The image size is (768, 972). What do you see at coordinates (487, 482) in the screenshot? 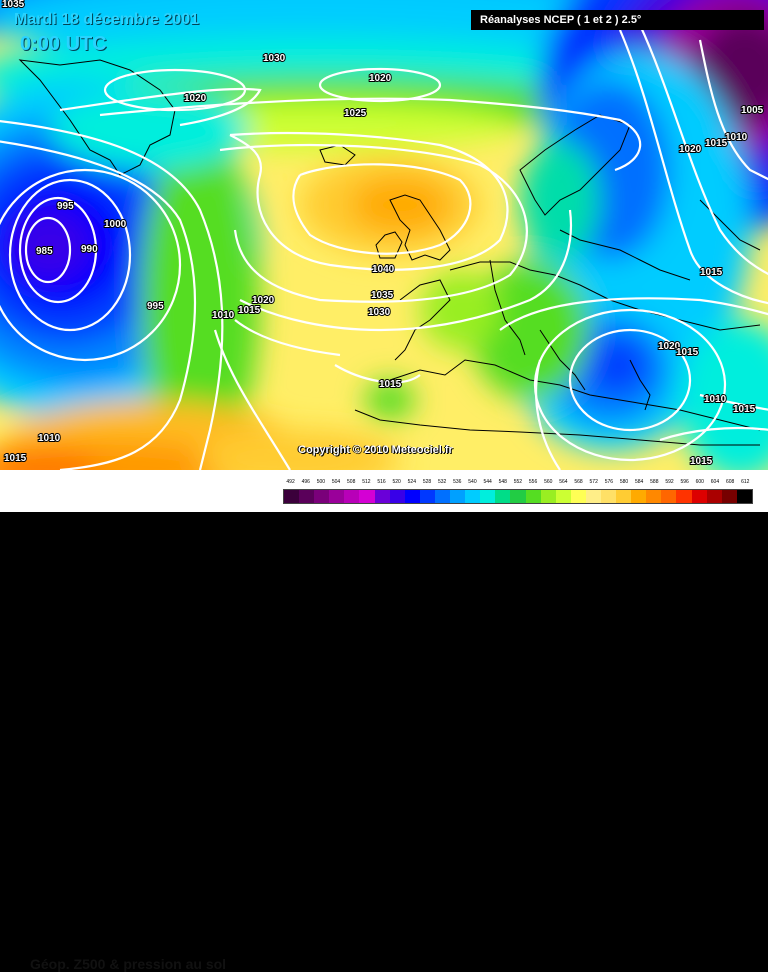
I see `legend-value: 544` at bounding box center [487, 482].